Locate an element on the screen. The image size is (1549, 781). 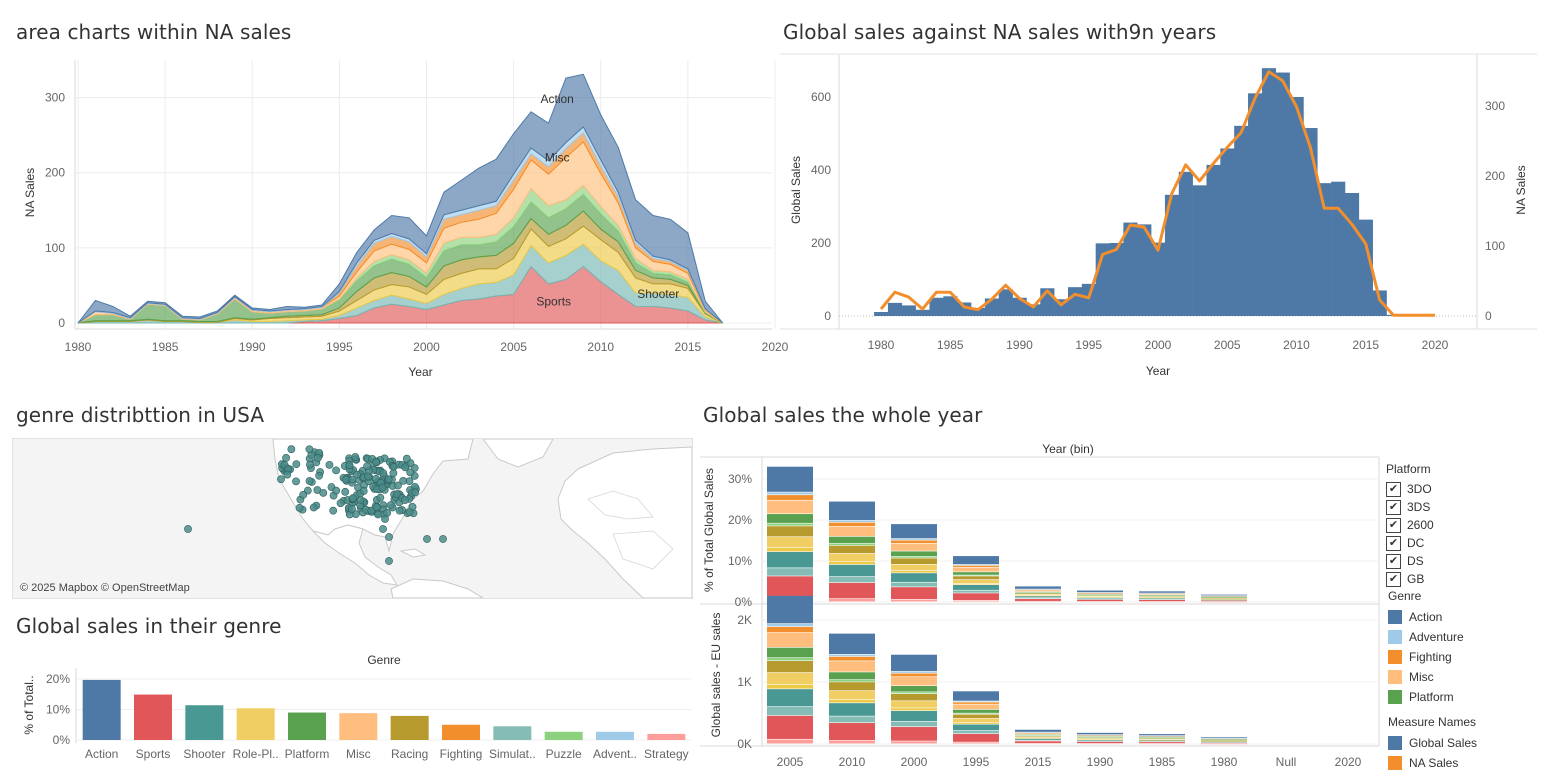
map-points is located at coordinates (315, 505).